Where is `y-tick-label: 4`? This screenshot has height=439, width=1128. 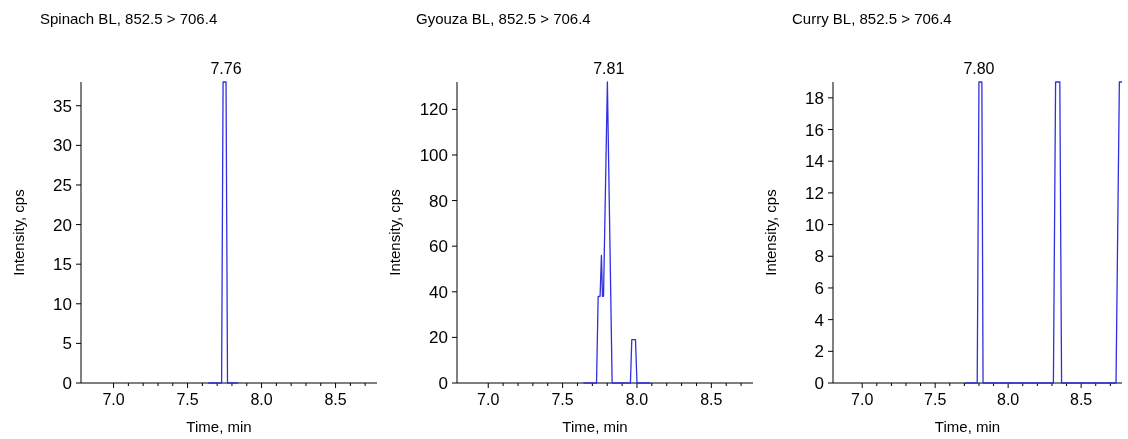 y-tick-label: 4 is located at coordinates (819, 320).